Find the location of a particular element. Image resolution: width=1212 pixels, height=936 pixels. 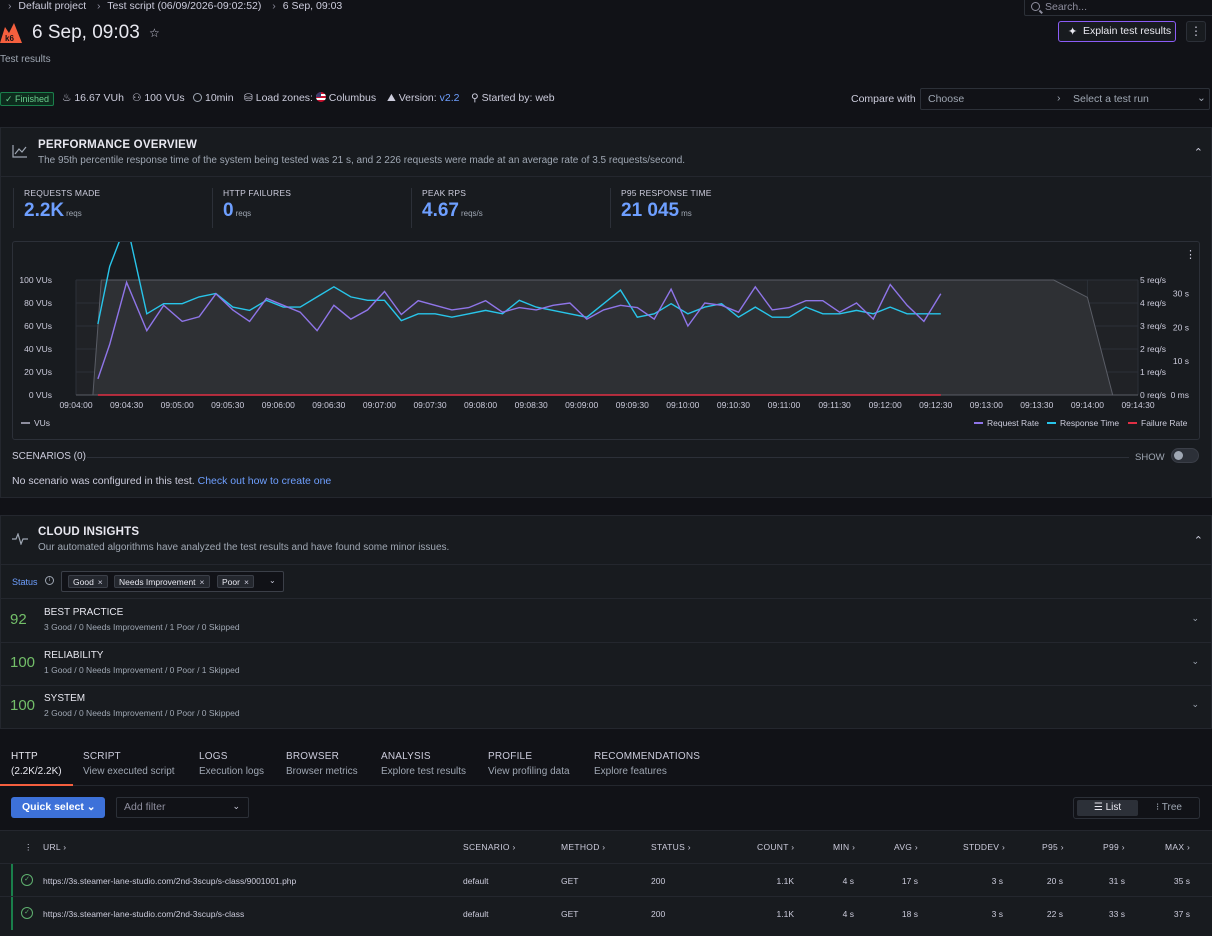

chip-needs-improvement: Needs Improvement × is located at coordinates (162, 581).